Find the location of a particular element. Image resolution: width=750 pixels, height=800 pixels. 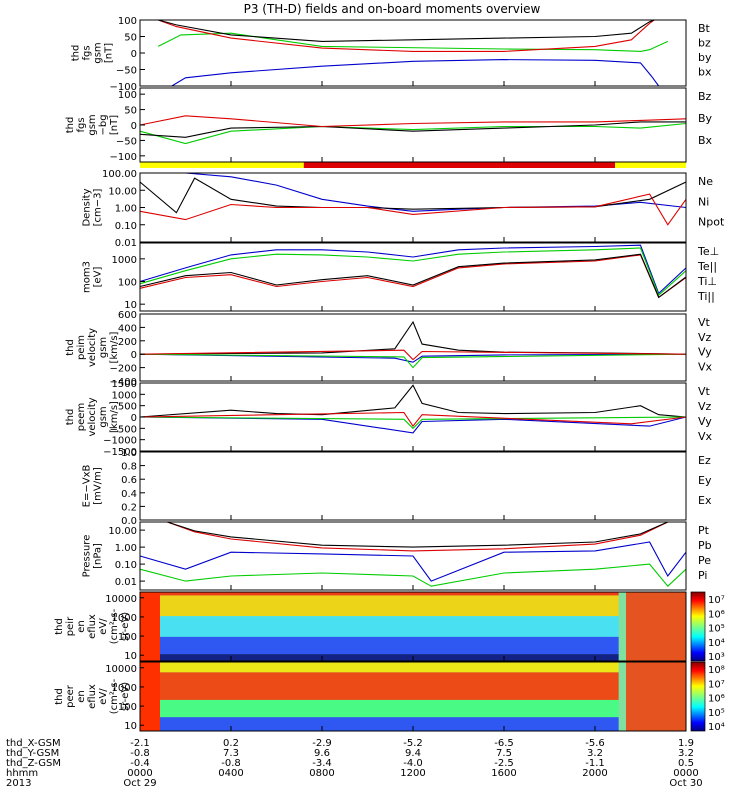

footer-value: 7.3 is located at coordinates (231, 753).